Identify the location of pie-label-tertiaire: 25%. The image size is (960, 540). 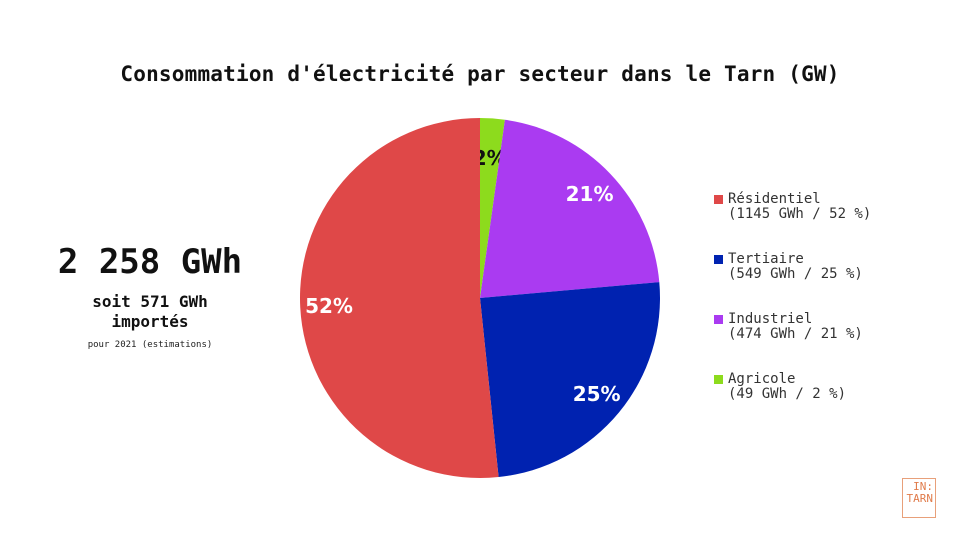
(597, 394).